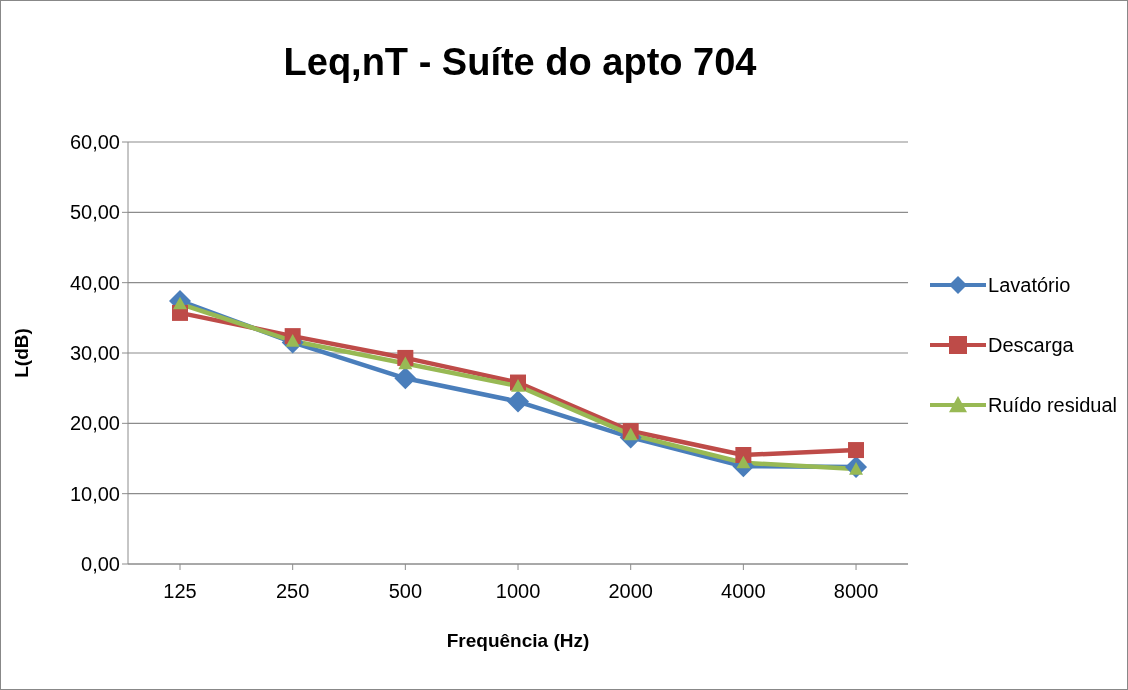  What do you see at coordinates (180, 591) in the screenshot?
I see `x-tick-label: 125` at bounding box center [180, 591].